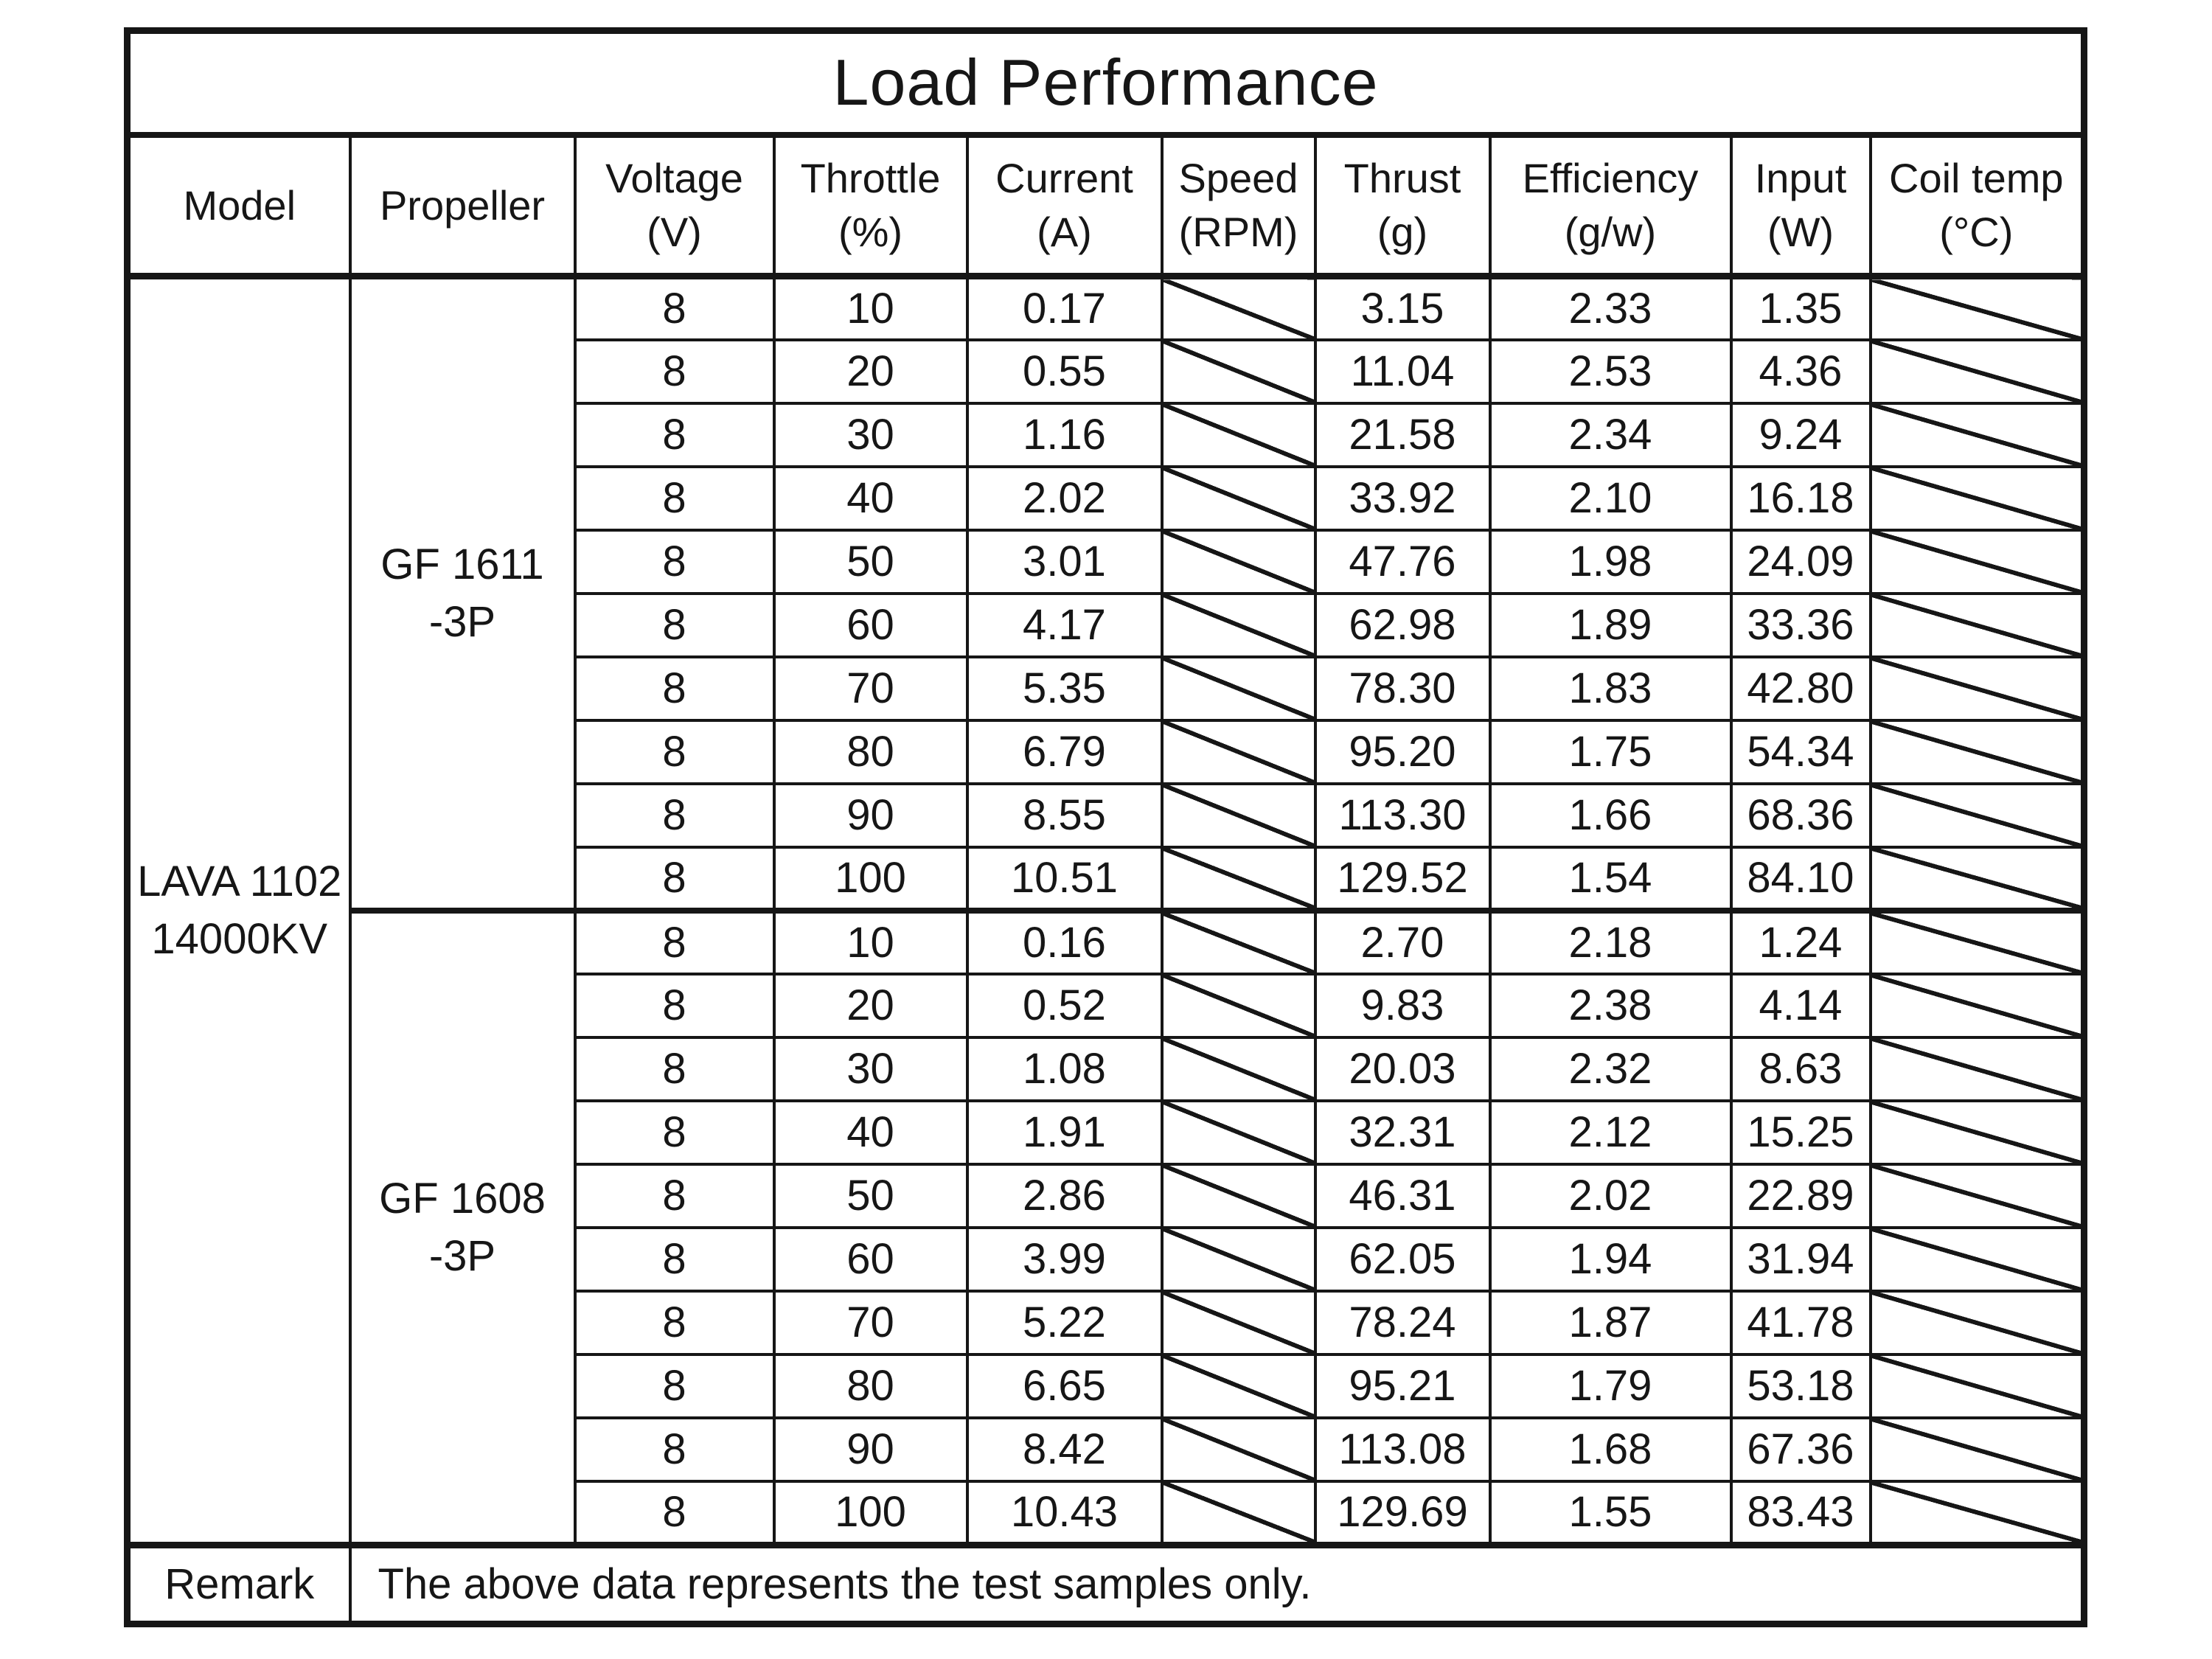 The height and width of the screenshot is (1659, 2212). I want to click on efficiency-cell: 1.66, so click(1610, 815).